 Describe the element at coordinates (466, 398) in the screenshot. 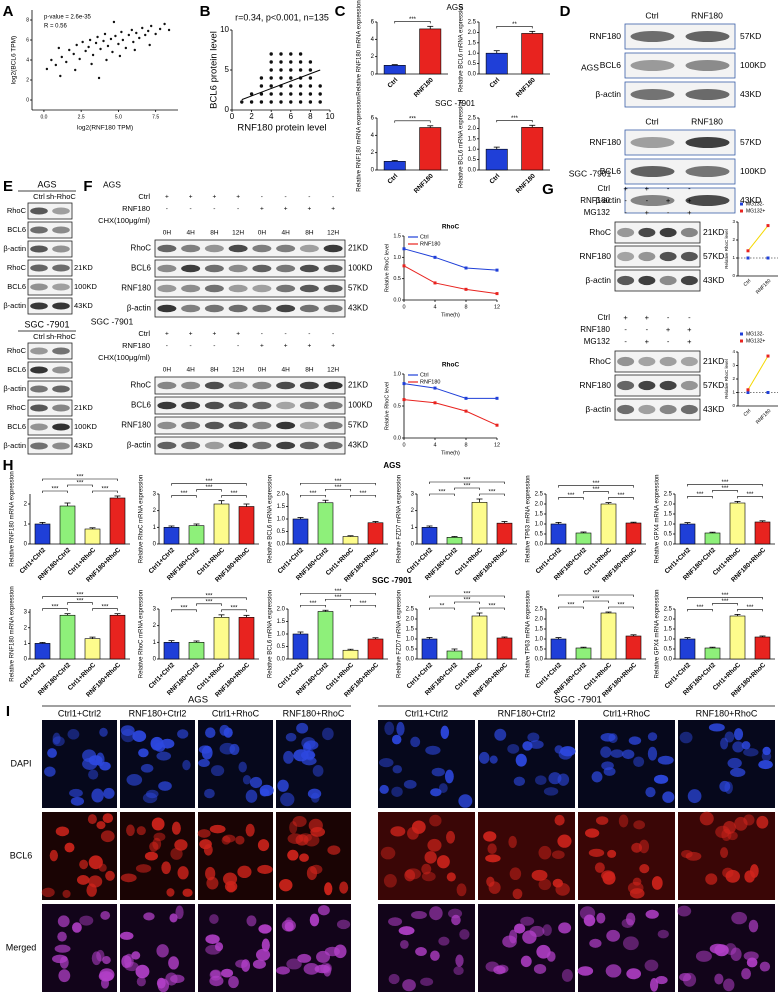

I see `marker` at that location.